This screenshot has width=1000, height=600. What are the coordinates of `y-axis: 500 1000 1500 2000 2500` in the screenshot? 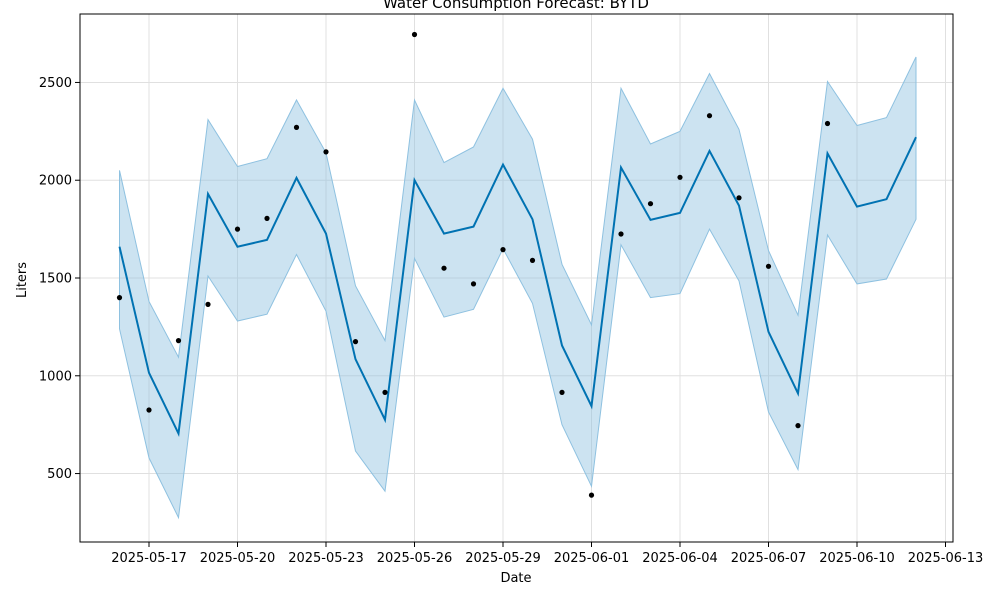 It's located at (59, 279).